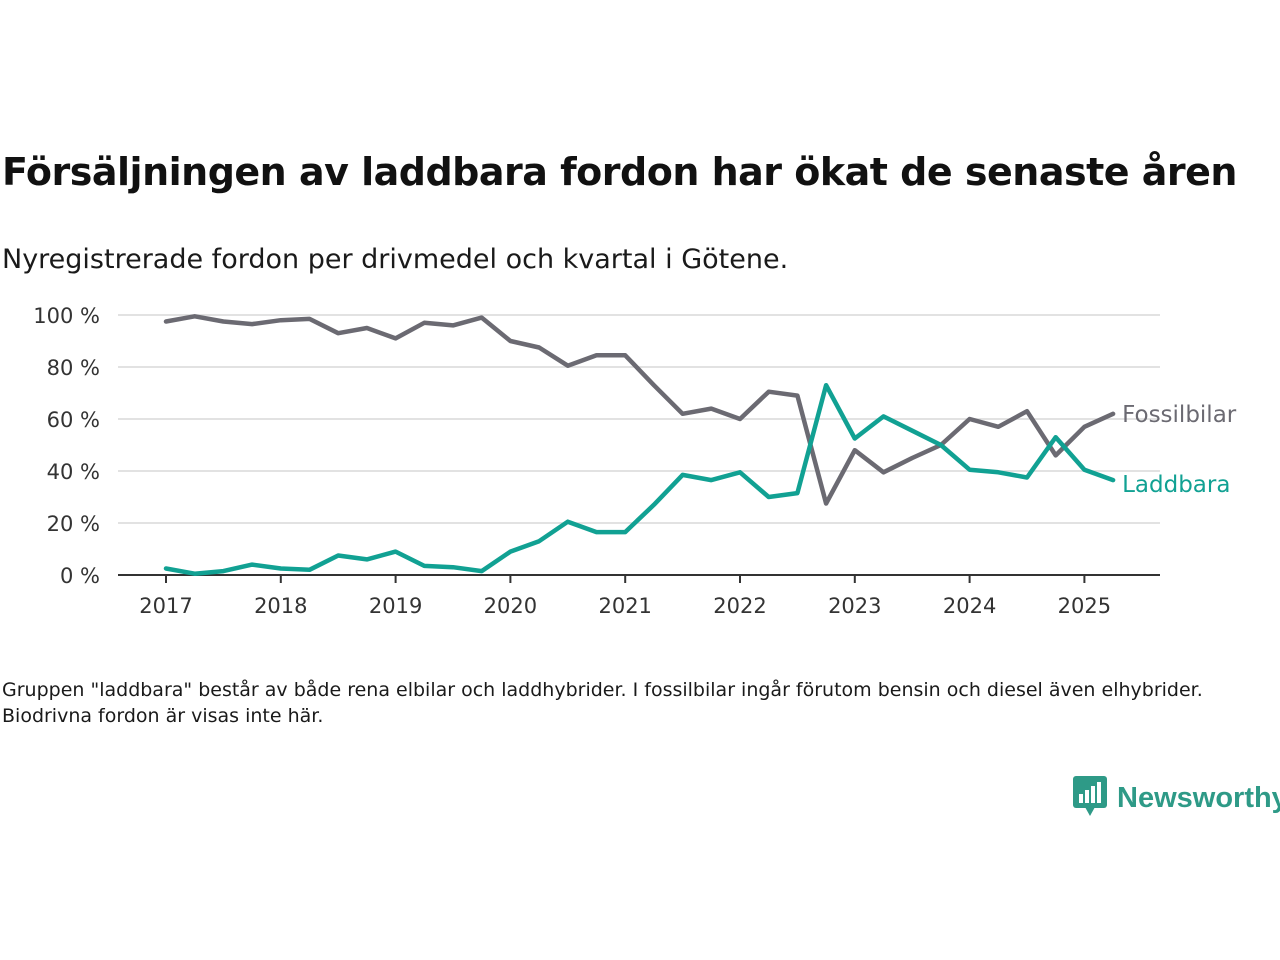 This screenshot has width=1280, height=960. I want to click on series-label-laddbara: Laddbara, so click(1176, 485).